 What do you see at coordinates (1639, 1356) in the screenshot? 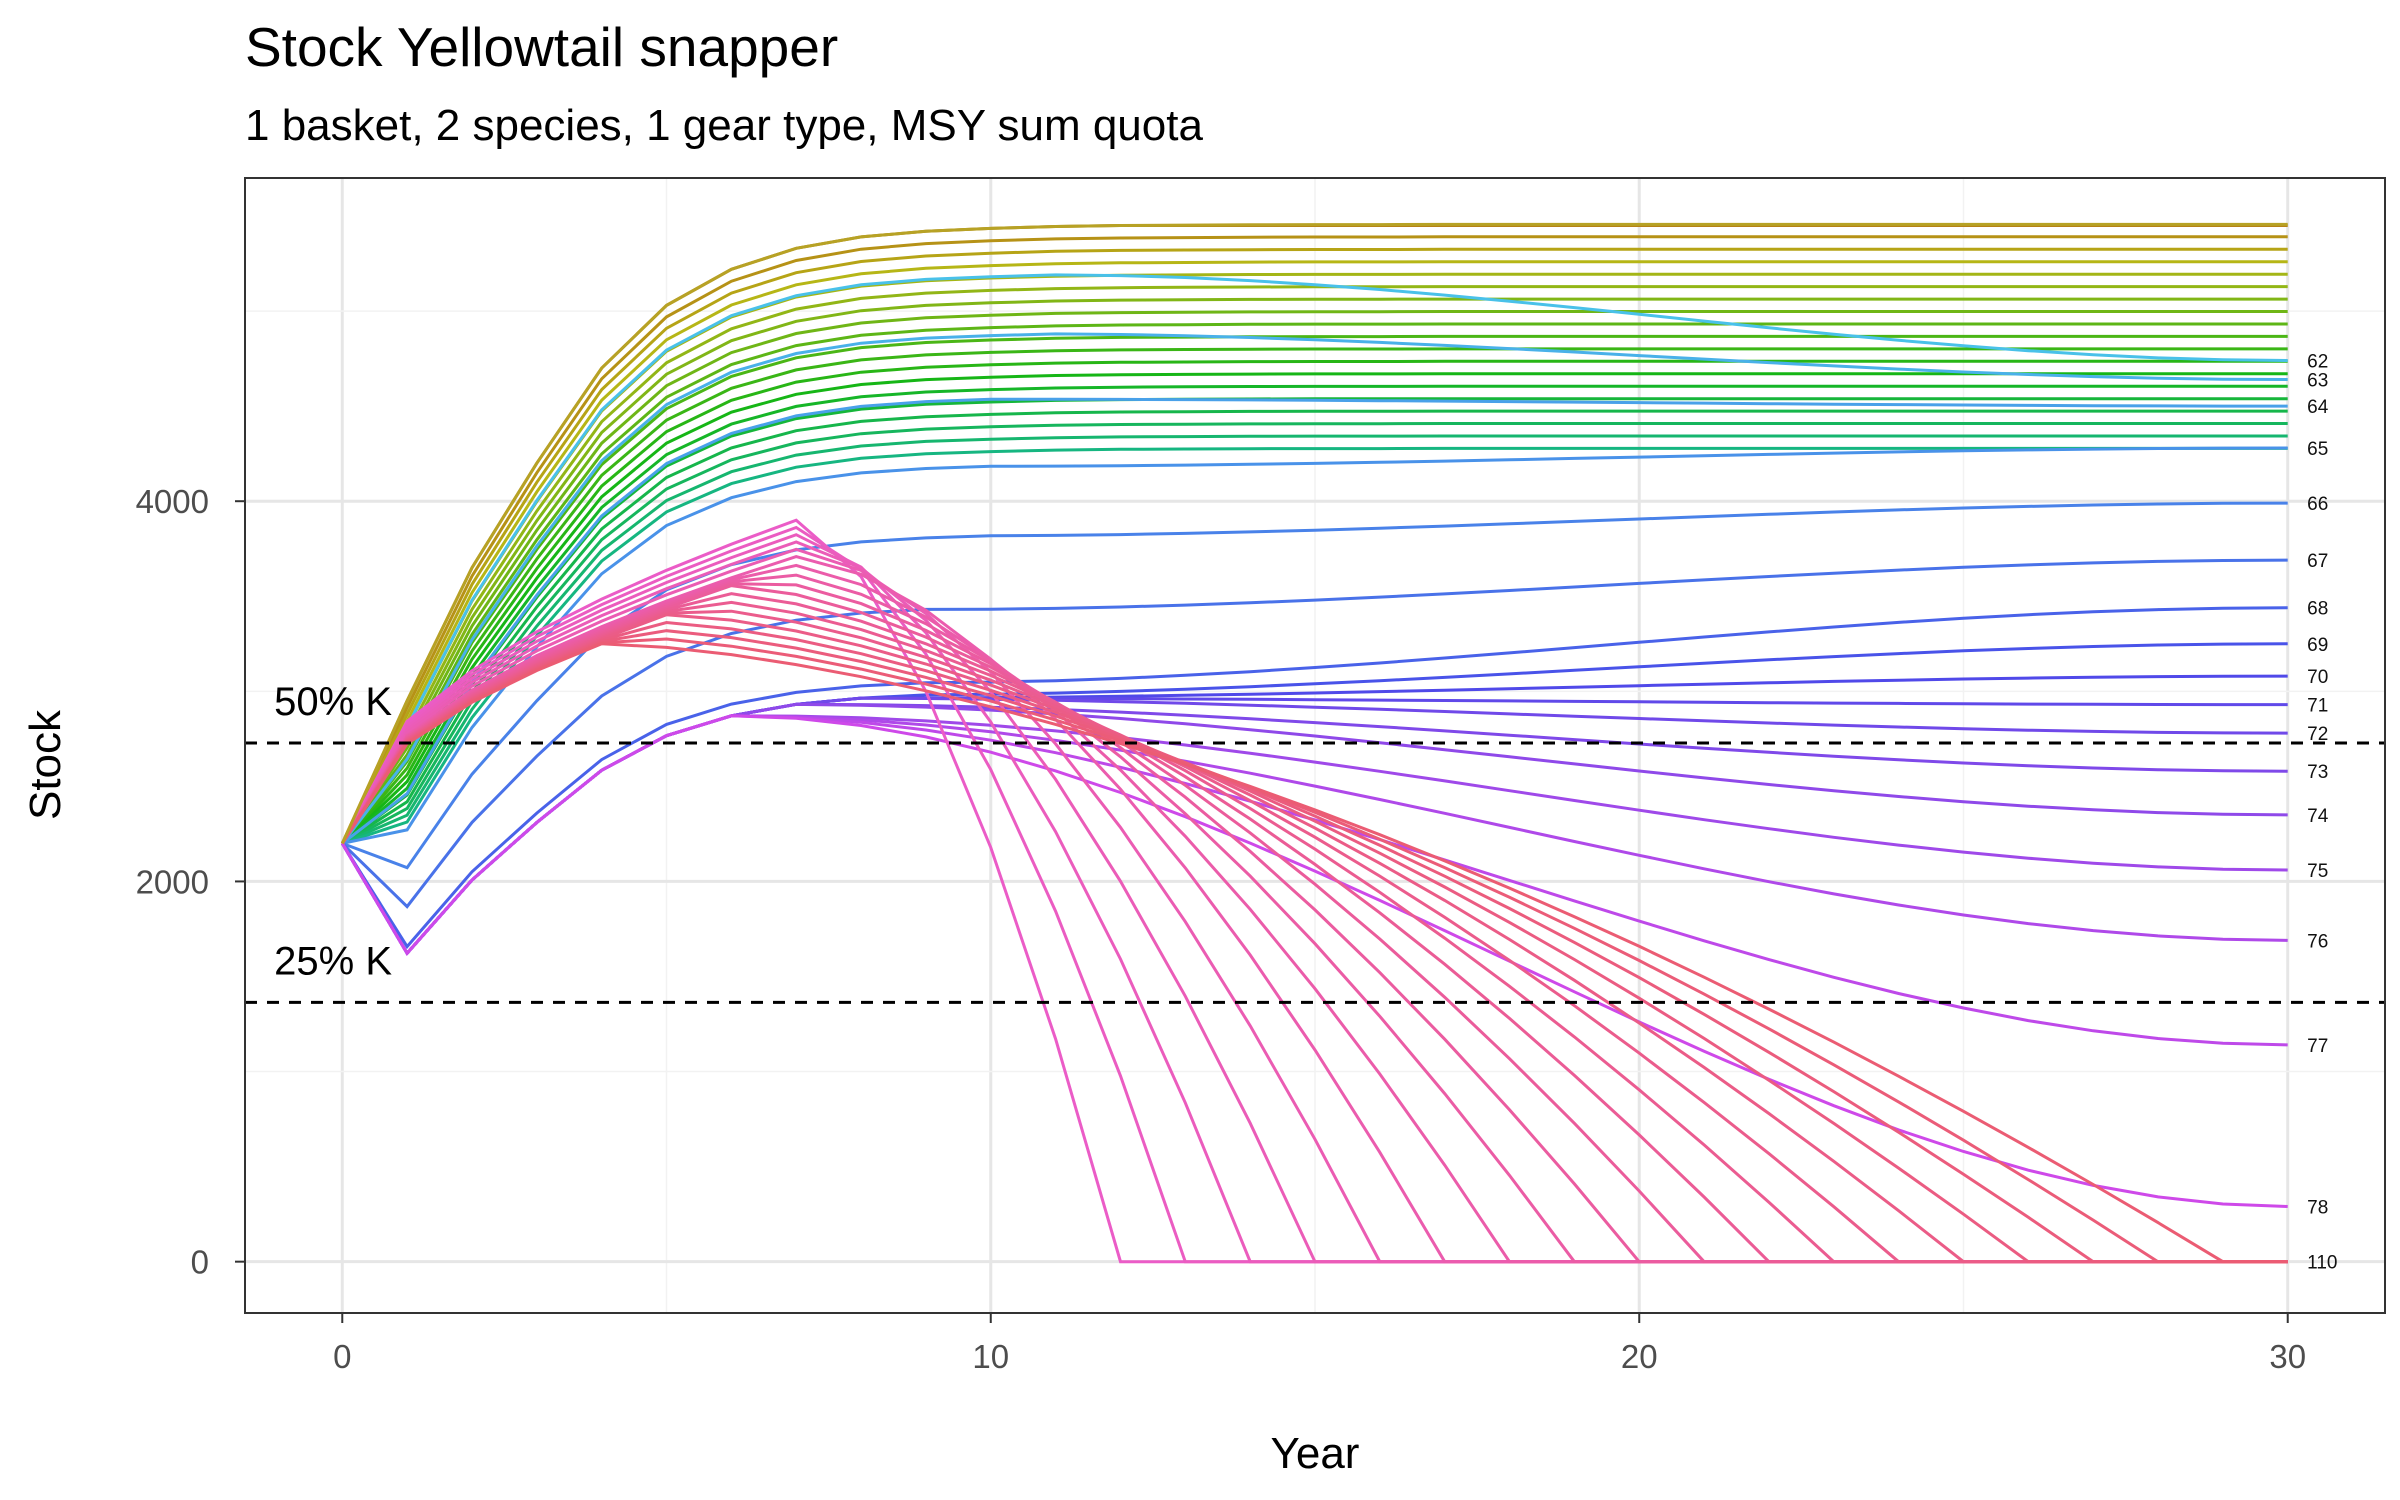
I see `x-tick-label: 20` at bounding box center [1639, 1356].